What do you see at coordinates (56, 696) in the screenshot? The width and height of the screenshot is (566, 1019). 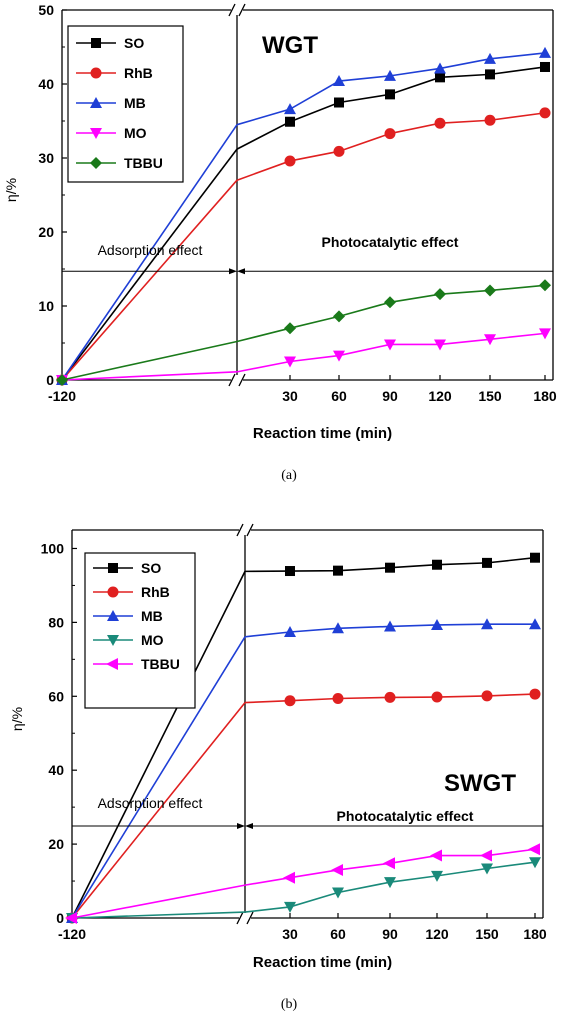 I see `y-tick-label: 60` at bounding box center [56, 696].